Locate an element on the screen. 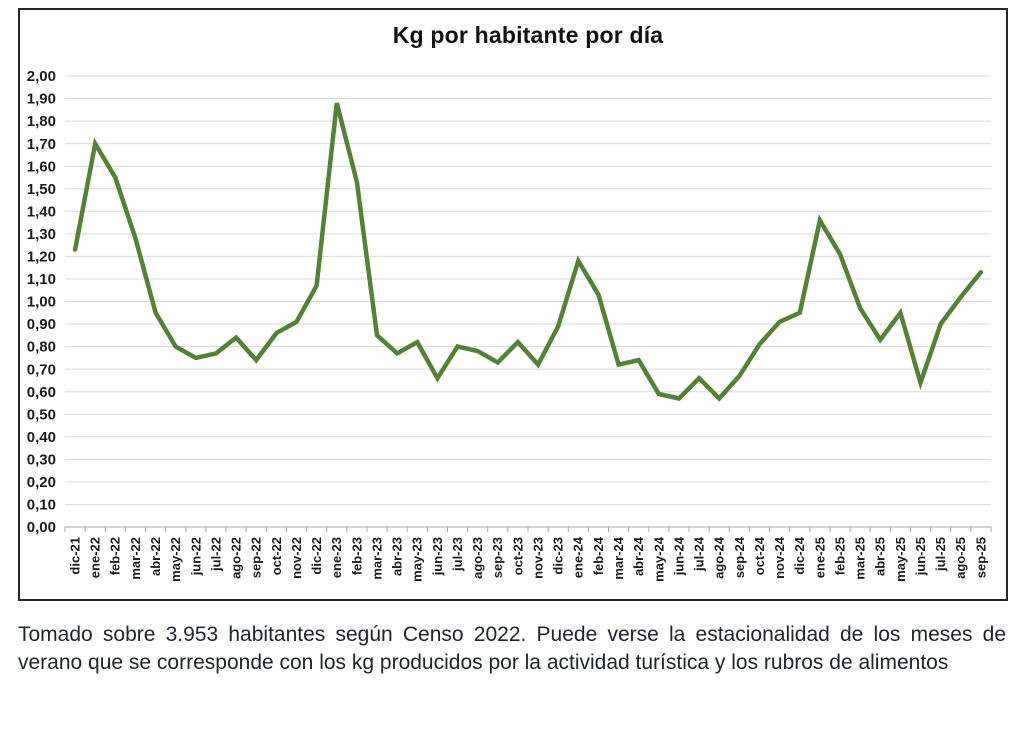  x-axis-label: jun-22 is located at coordinates (195, 556).